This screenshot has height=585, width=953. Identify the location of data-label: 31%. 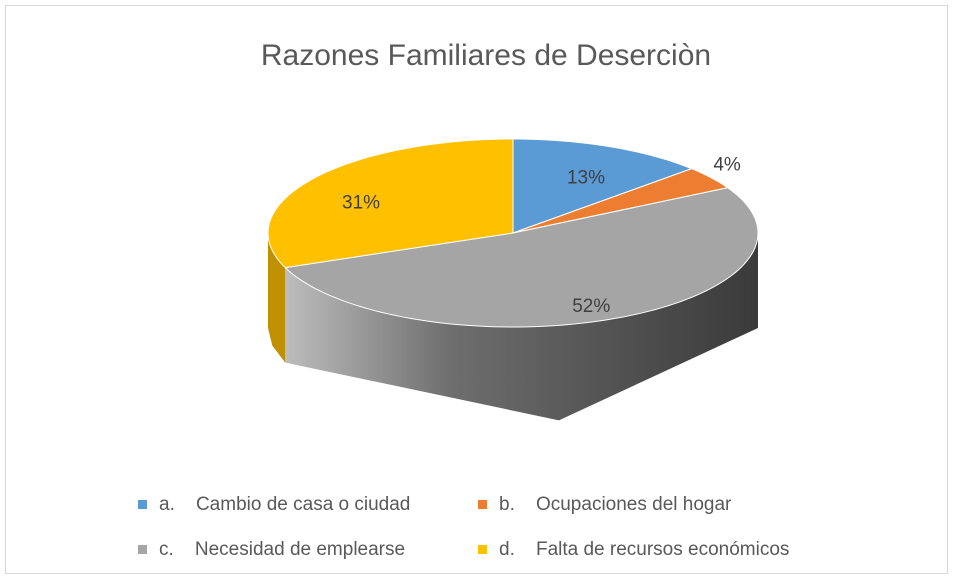
(361, 202).